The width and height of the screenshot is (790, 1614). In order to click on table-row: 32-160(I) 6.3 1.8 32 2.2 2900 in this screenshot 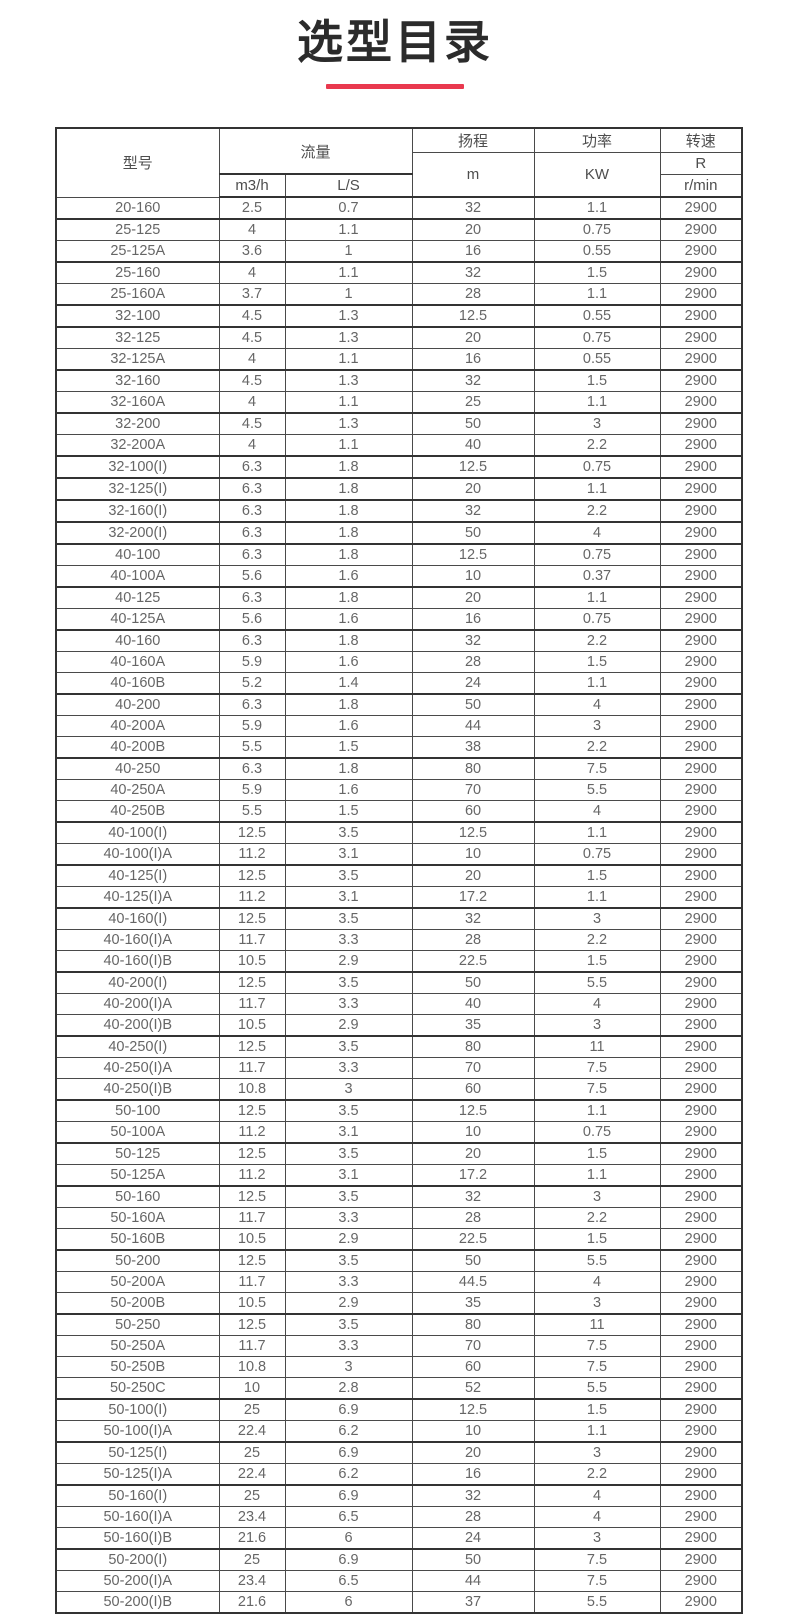, I will do `click(399, 511)`.